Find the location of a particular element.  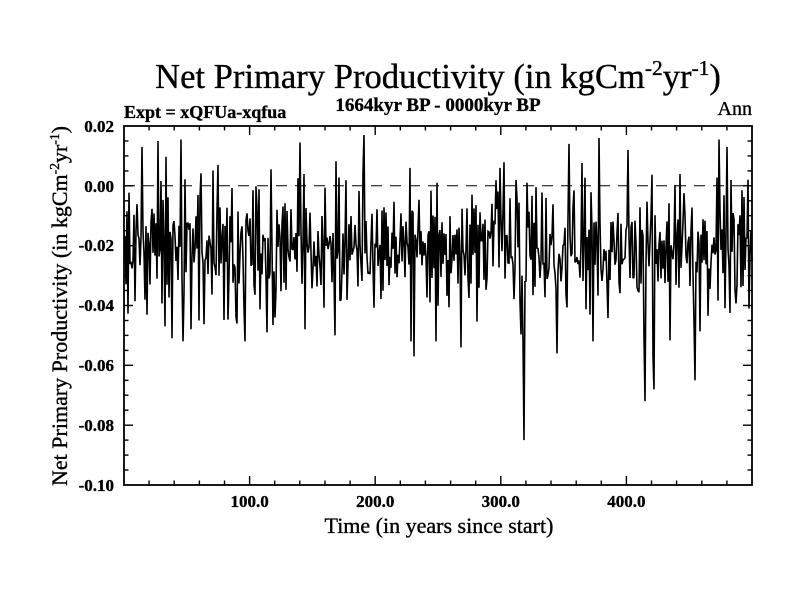

svg-text: Ann is located at coordinates (735, 109).